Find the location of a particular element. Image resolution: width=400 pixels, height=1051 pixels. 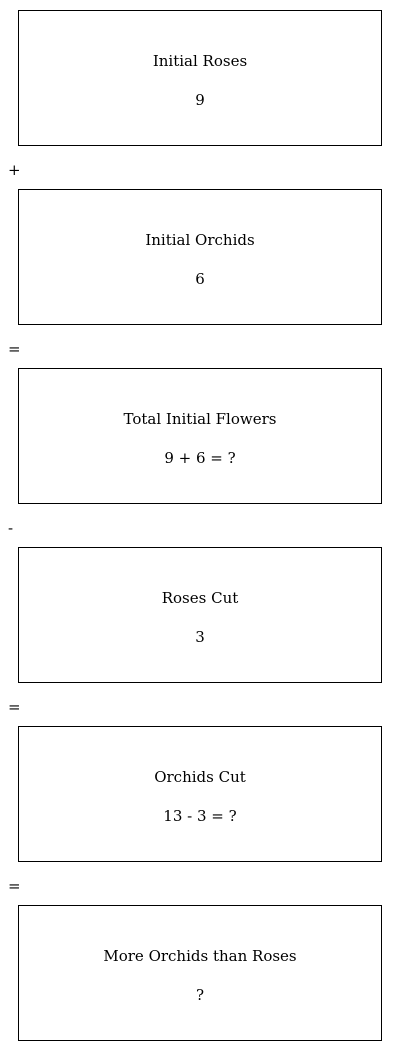

step-title: Initial Roses is located at coordinates (200, 61).